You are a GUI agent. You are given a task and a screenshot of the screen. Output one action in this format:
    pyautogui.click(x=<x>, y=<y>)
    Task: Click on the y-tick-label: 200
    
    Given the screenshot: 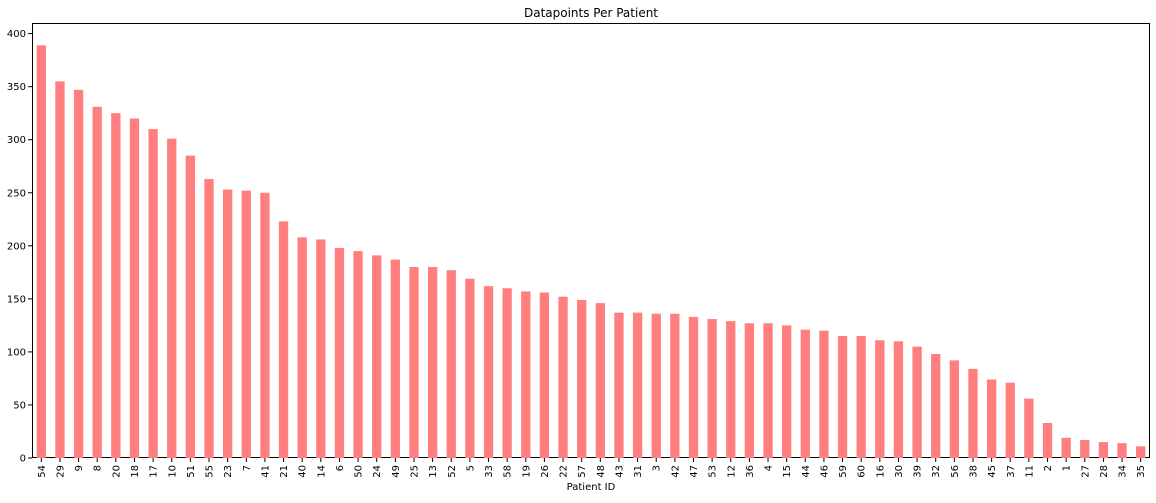 What is the action you would take?
    pyautogui.click(x=16, y=246)
    